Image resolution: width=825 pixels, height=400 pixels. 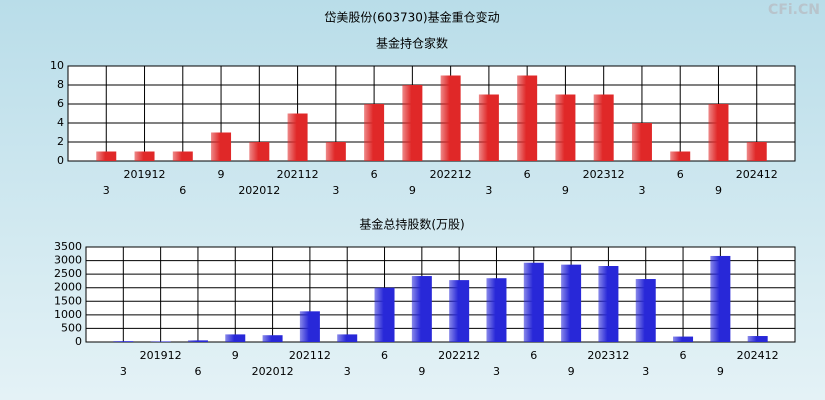 What do you see at coordinates (68, 260) in the screenshot?
I see `y-tick-label: 3000` at bounding box center [68, 260].